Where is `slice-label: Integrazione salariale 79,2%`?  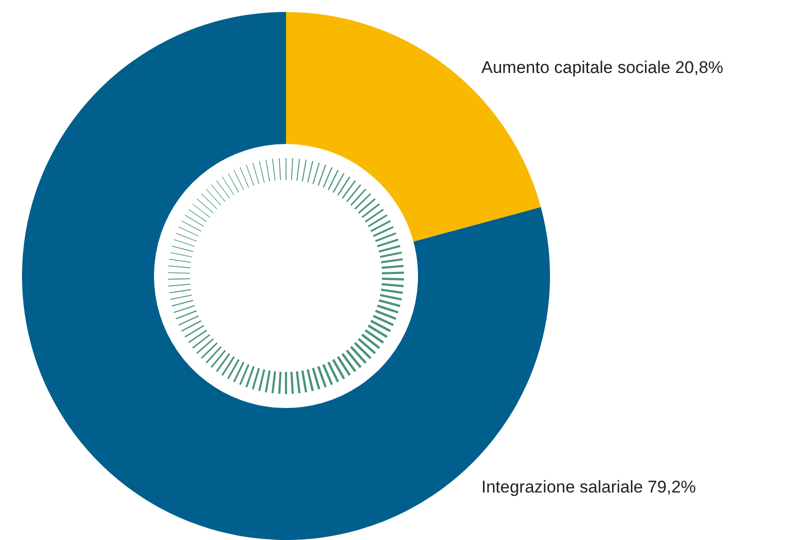 slice-label: Integrazione salariale 79,2% is located at coordinates (588, 486).